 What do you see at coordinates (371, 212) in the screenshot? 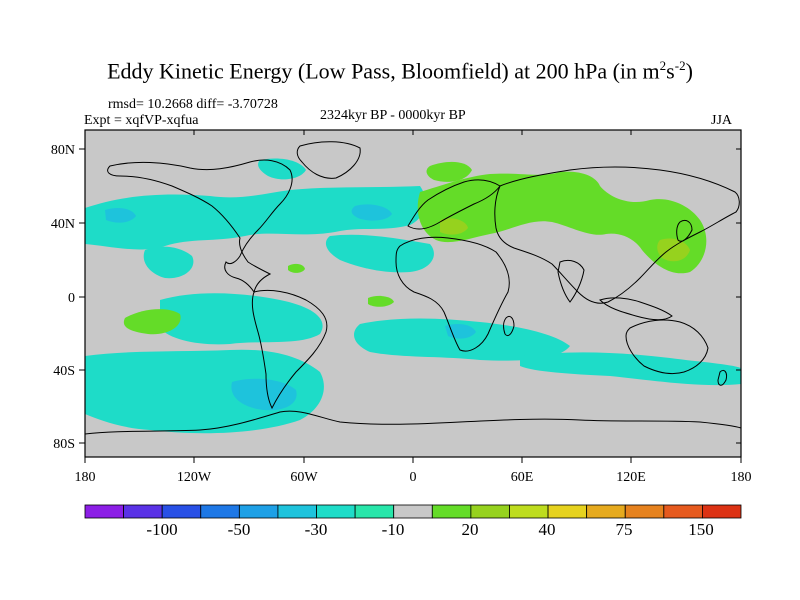
I see `field-core-north-atlantic` at bounding box center [371, 212].